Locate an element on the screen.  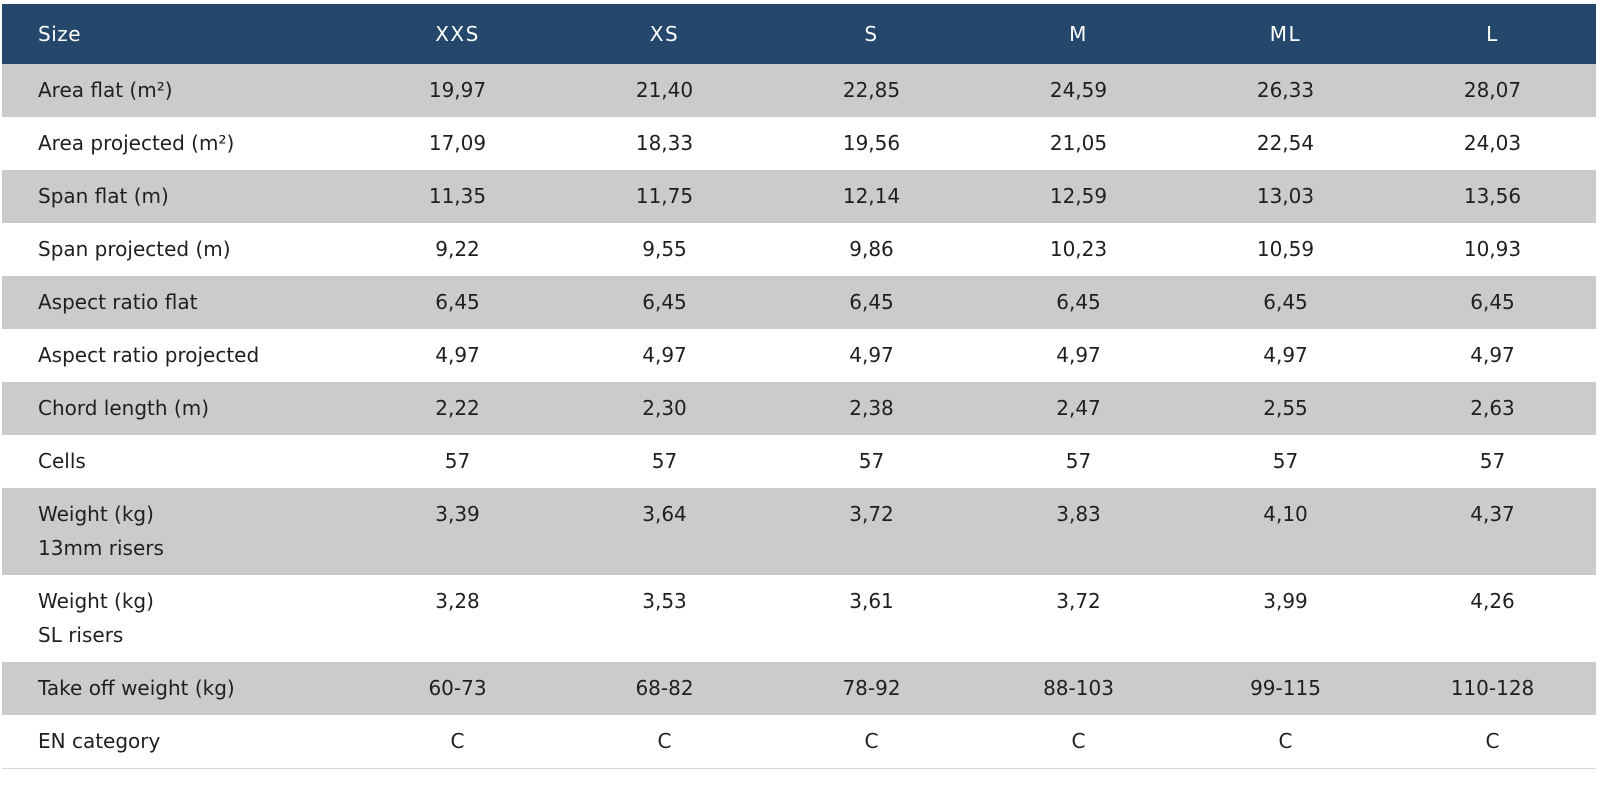
value-cell: 4,10 is located at coordinates (1285, 514).